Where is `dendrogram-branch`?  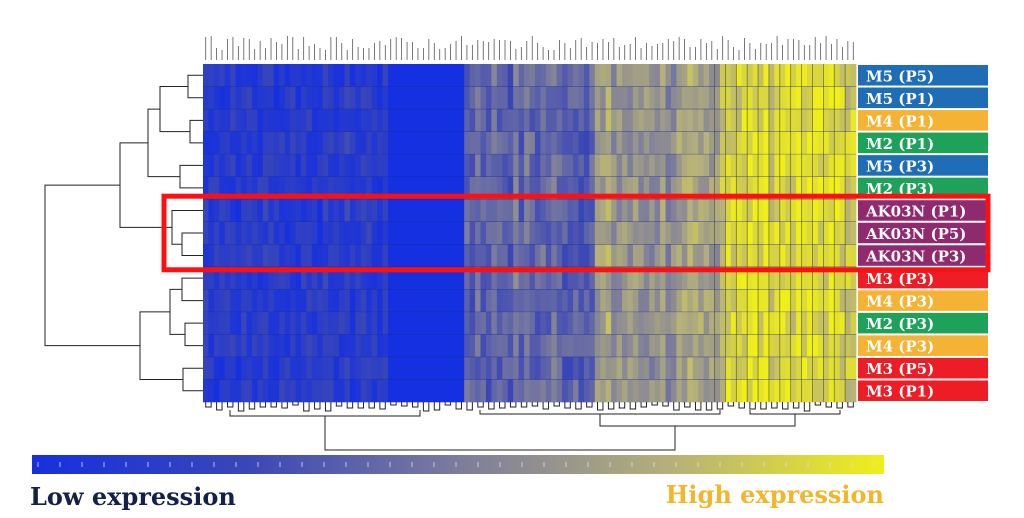 dendrogram-branch is located at coordinates (192, 289).